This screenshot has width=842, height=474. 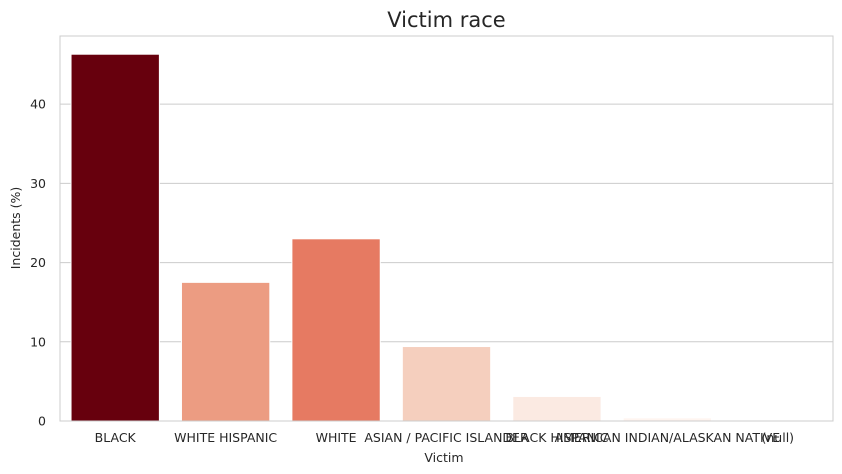 I want to click on y-tick-label: 10, so click(x=38, y=341).